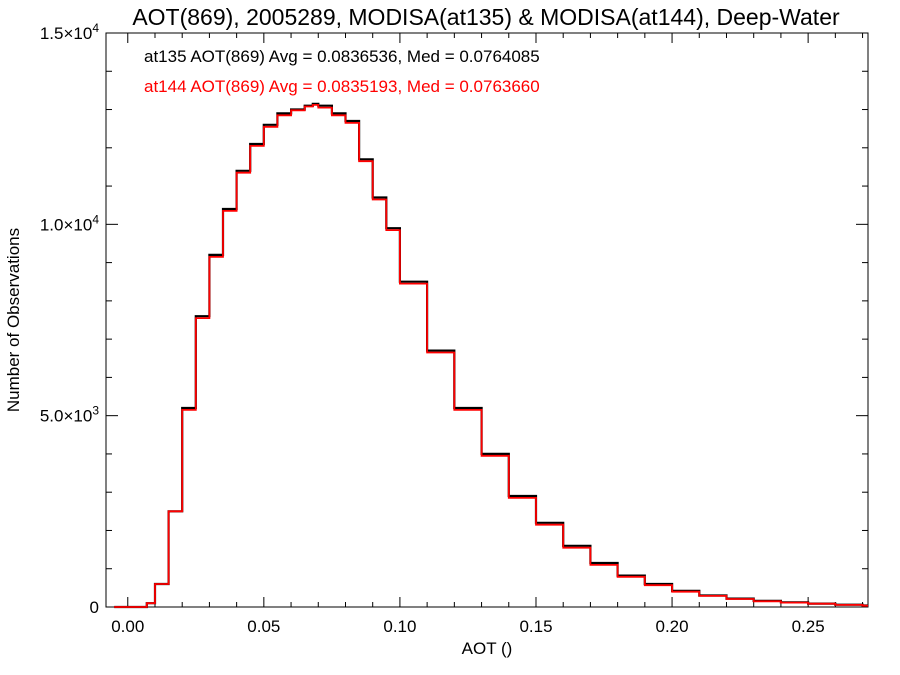 The height and width of the screenshot is (675, 900). Describe the element at coordinates (66, 416) in the screenshot. I see `y-tick-mantissa: 5.0×10` at that location.